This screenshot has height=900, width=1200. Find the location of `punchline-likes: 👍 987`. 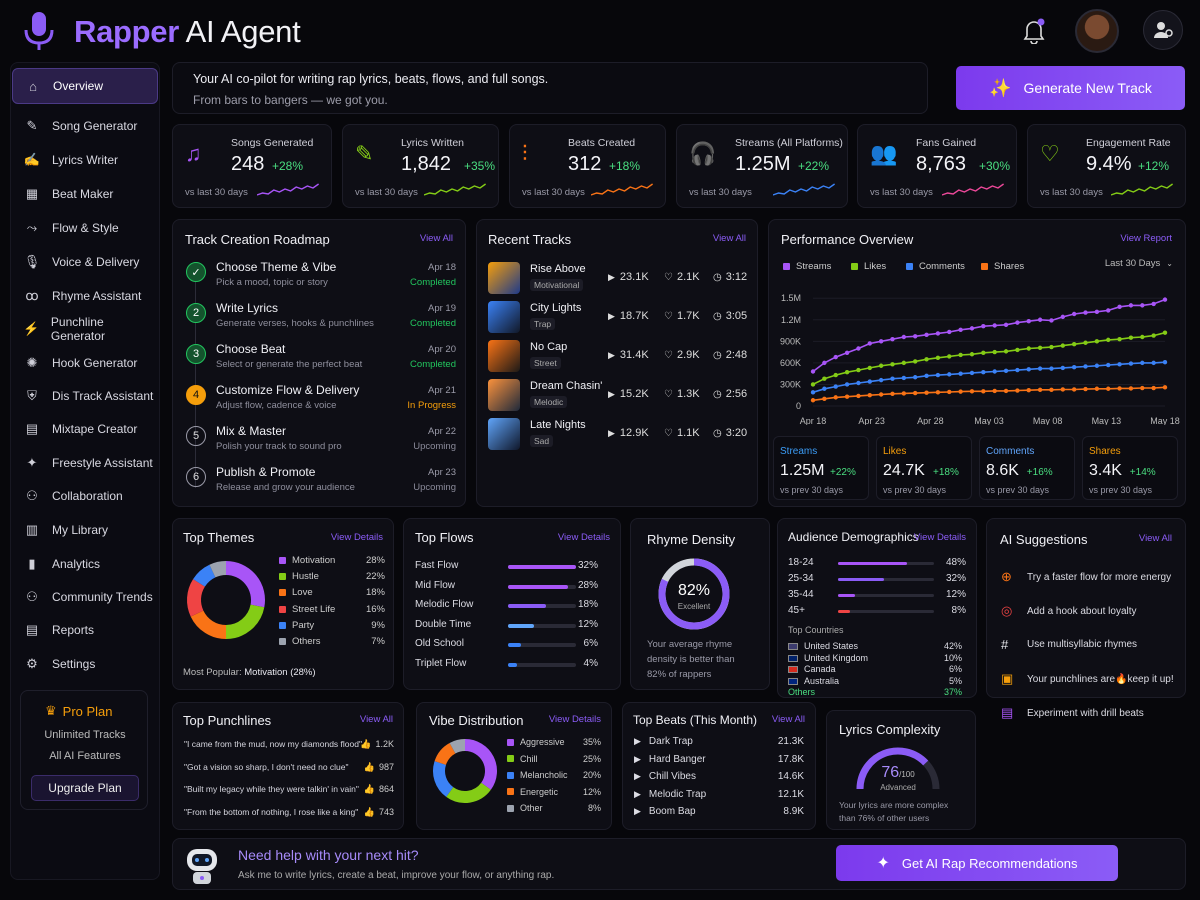

punchline-likes: 👍 987 is located at coordinates (378, 766).